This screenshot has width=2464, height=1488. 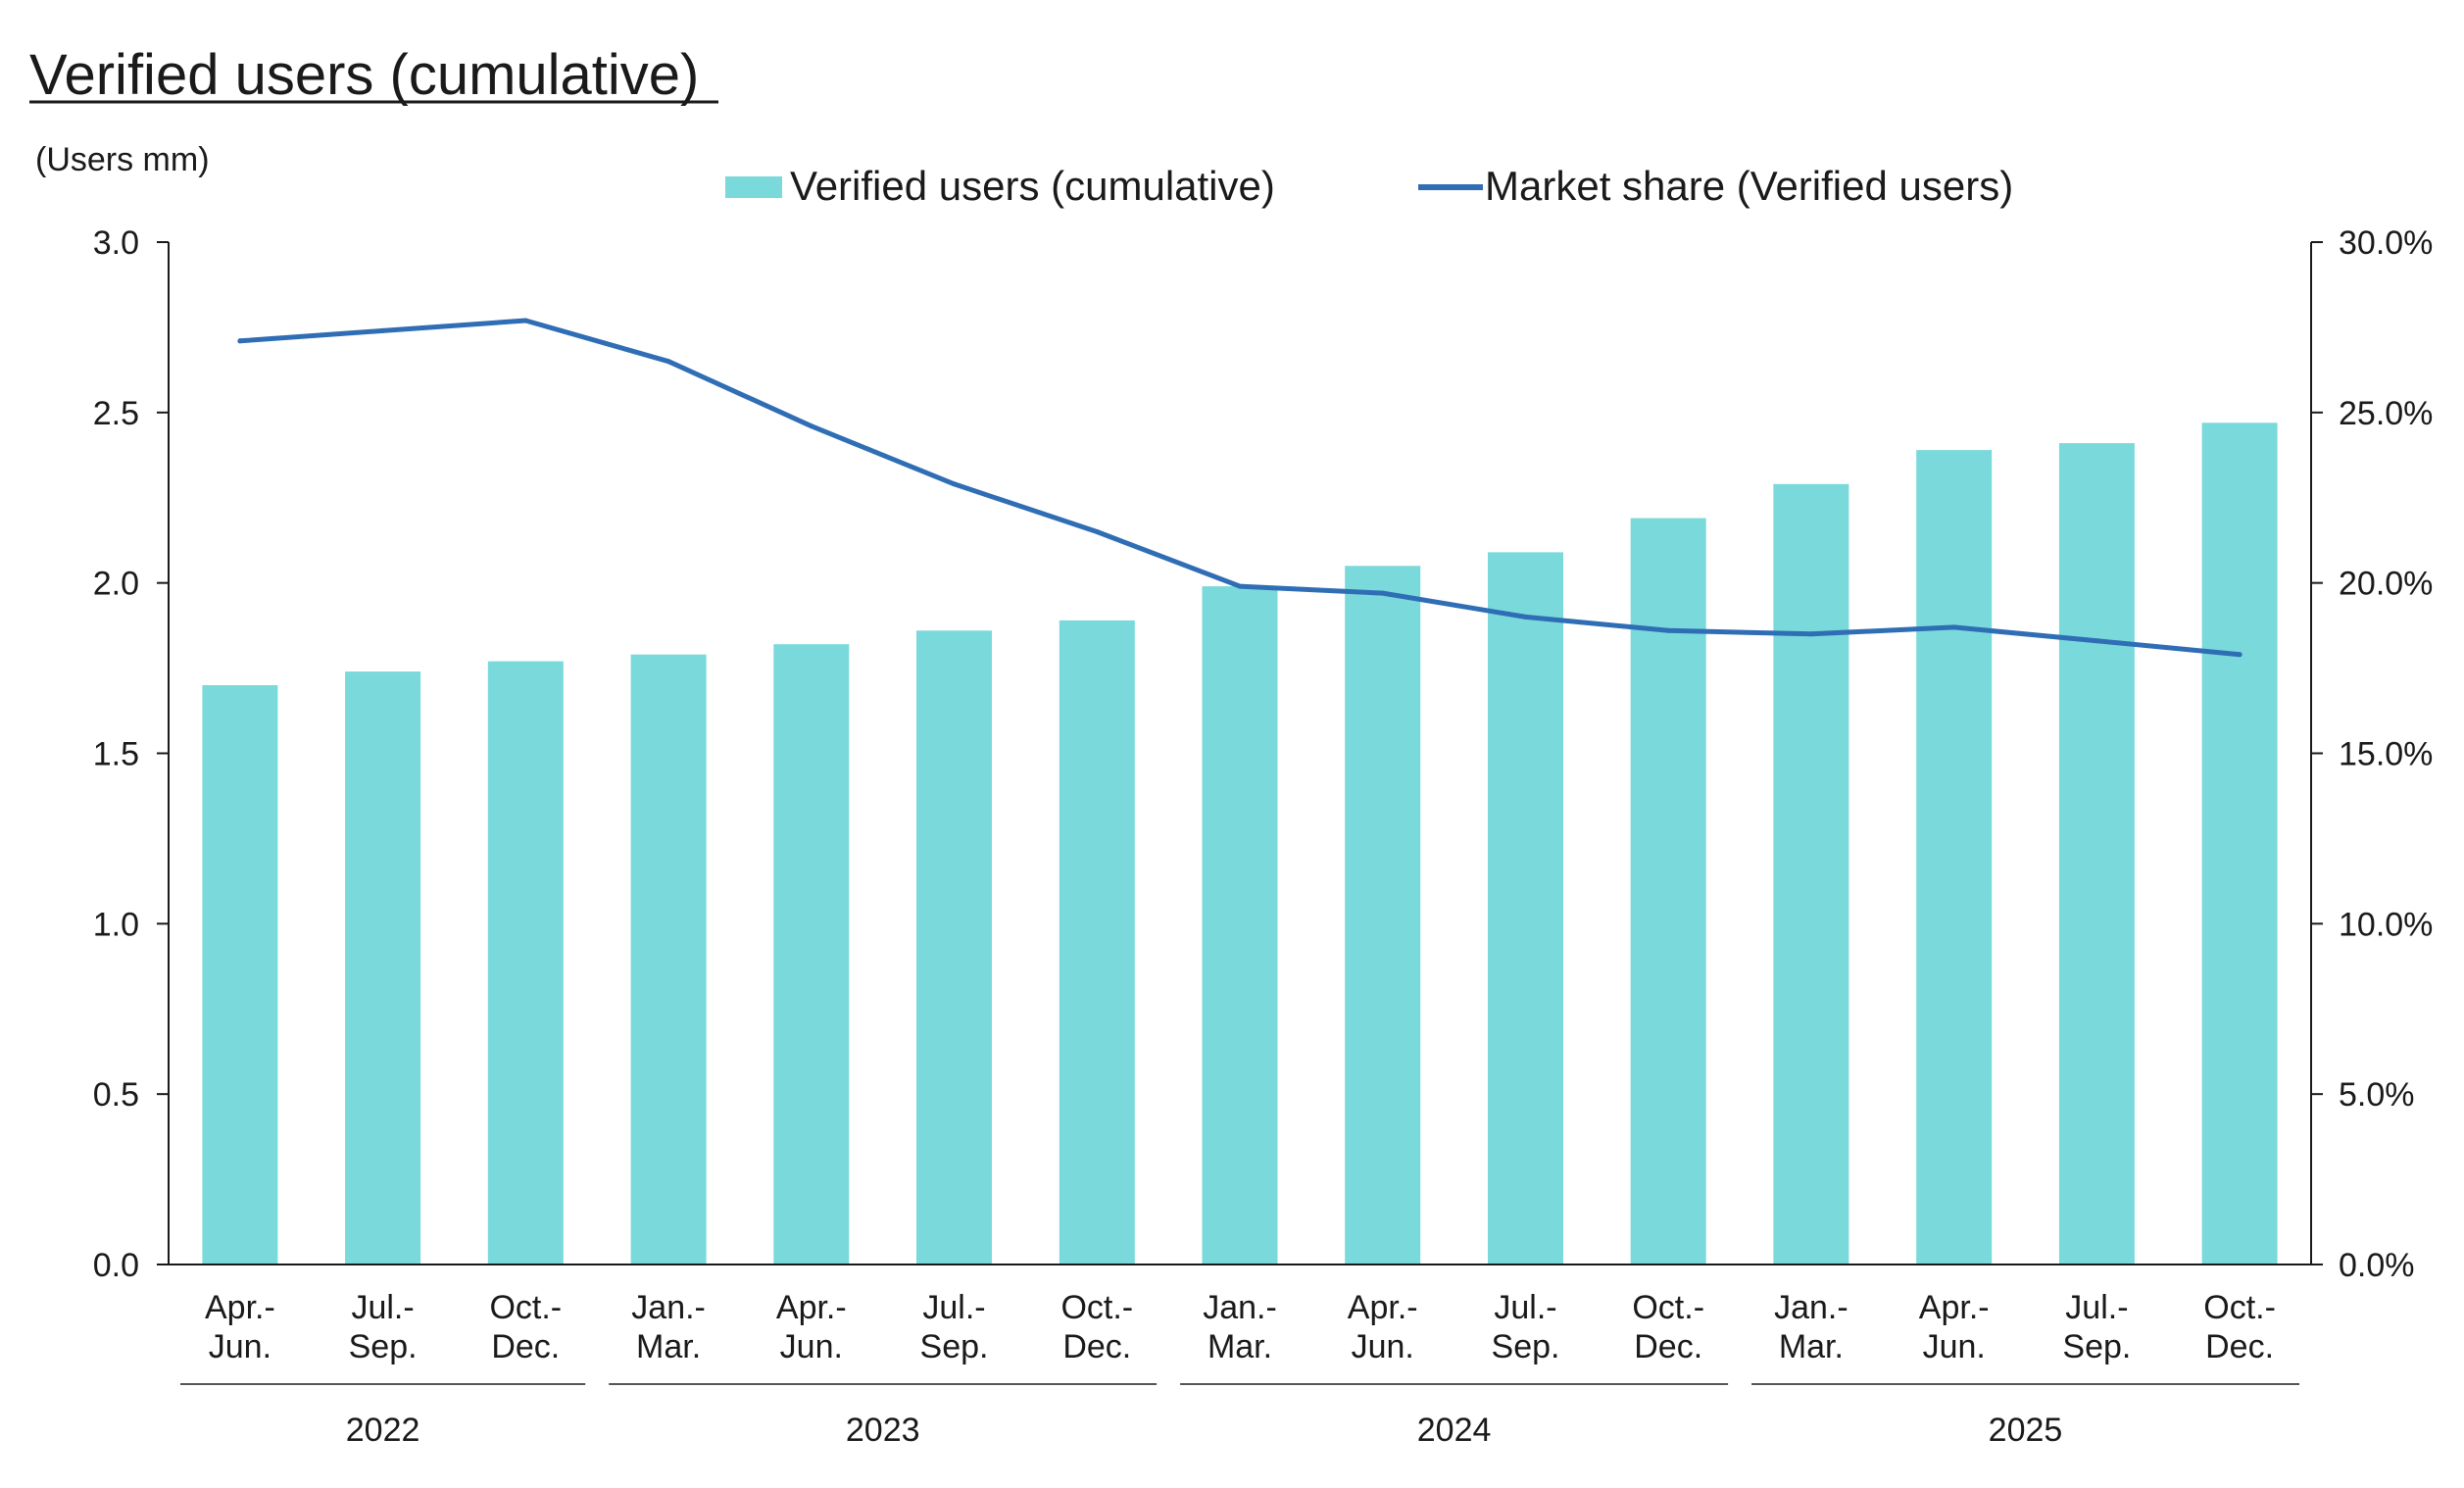 What do you see at coordinates (2386, 243) in the screenshot?
I see `right-y-tick-label: 30.0%` at bounding box center [2386, 243].